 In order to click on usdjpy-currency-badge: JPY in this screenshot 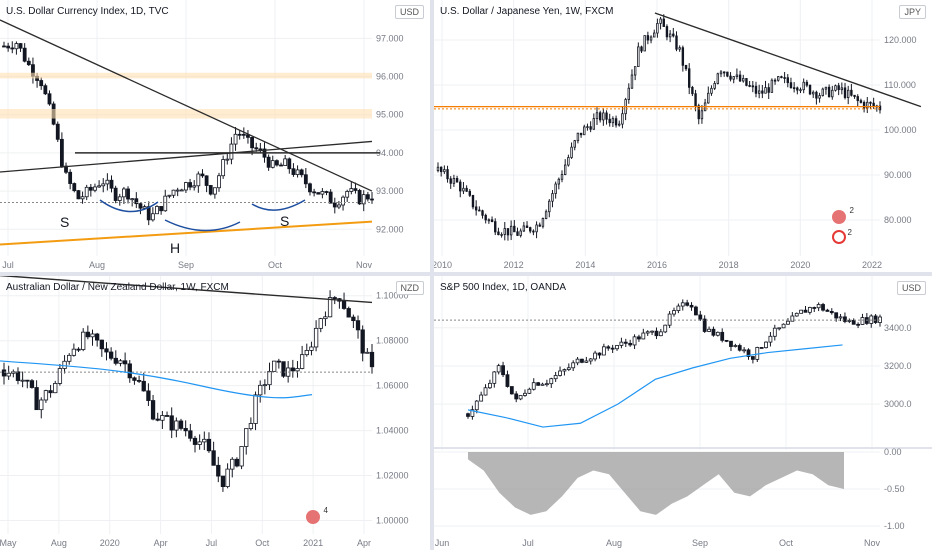, I will do `click(912, 12)`.